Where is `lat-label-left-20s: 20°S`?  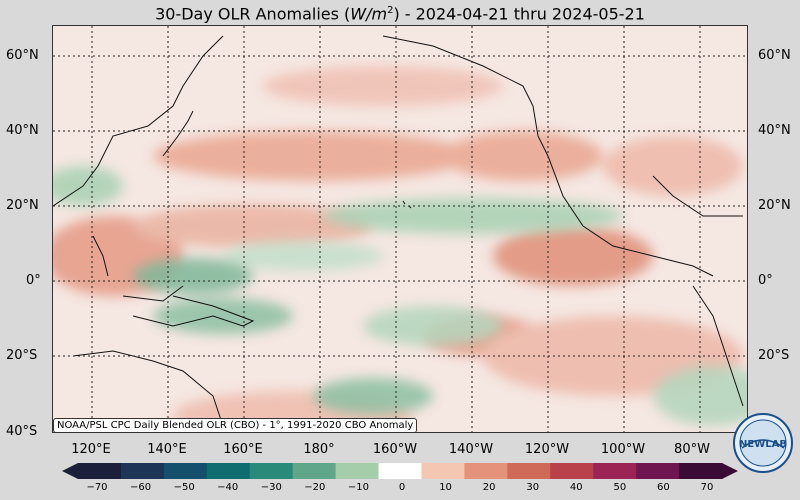
lat-label-left-20s: 20°S is located at coordinates (22, 355).